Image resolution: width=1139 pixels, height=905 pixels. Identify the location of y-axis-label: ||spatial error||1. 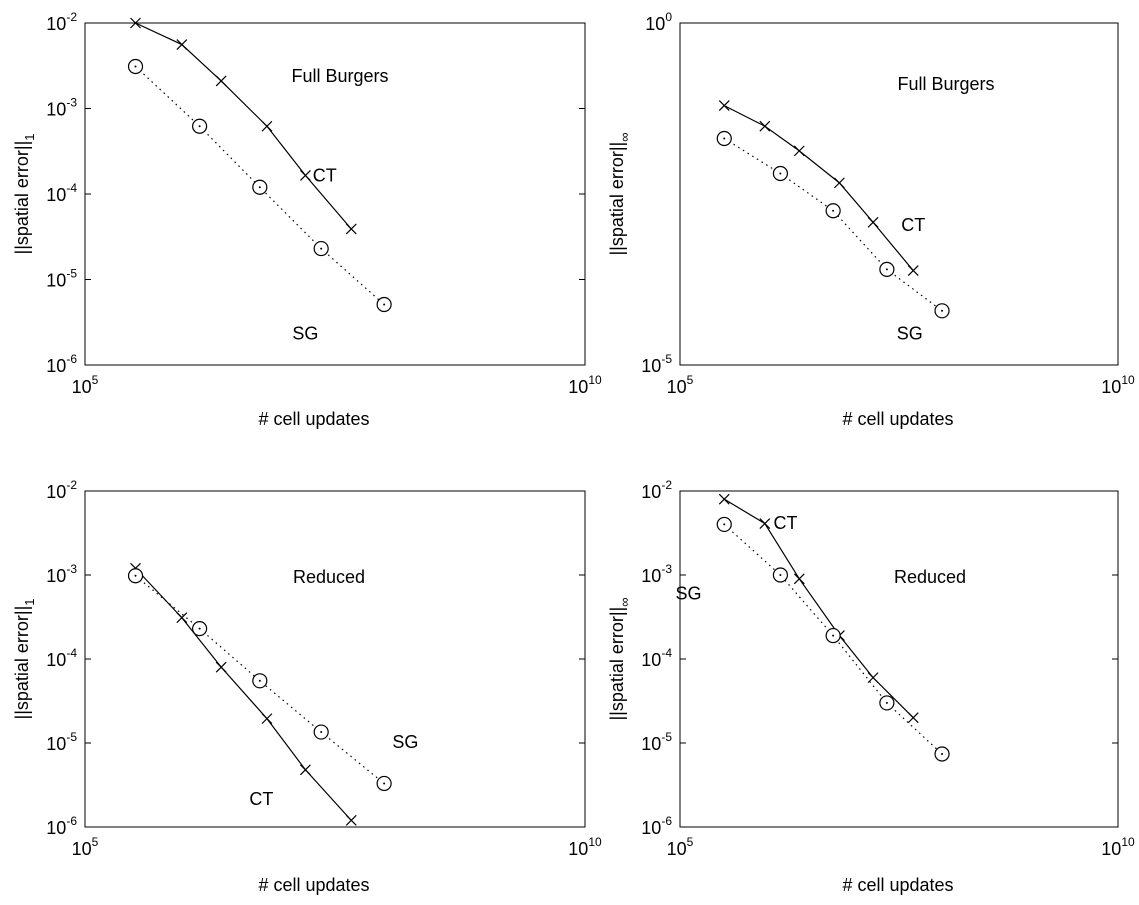
(24, 659).